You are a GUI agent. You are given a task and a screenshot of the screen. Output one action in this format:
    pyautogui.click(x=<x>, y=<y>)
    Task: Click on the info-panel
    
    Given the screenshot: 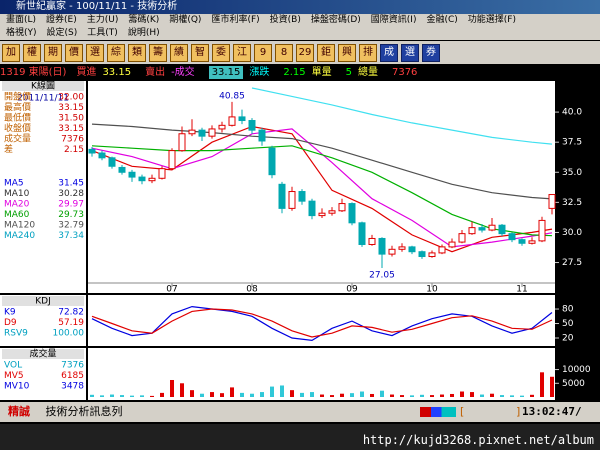 What is the action you would take?
    pyautogui.click(x=43, y=187)
    